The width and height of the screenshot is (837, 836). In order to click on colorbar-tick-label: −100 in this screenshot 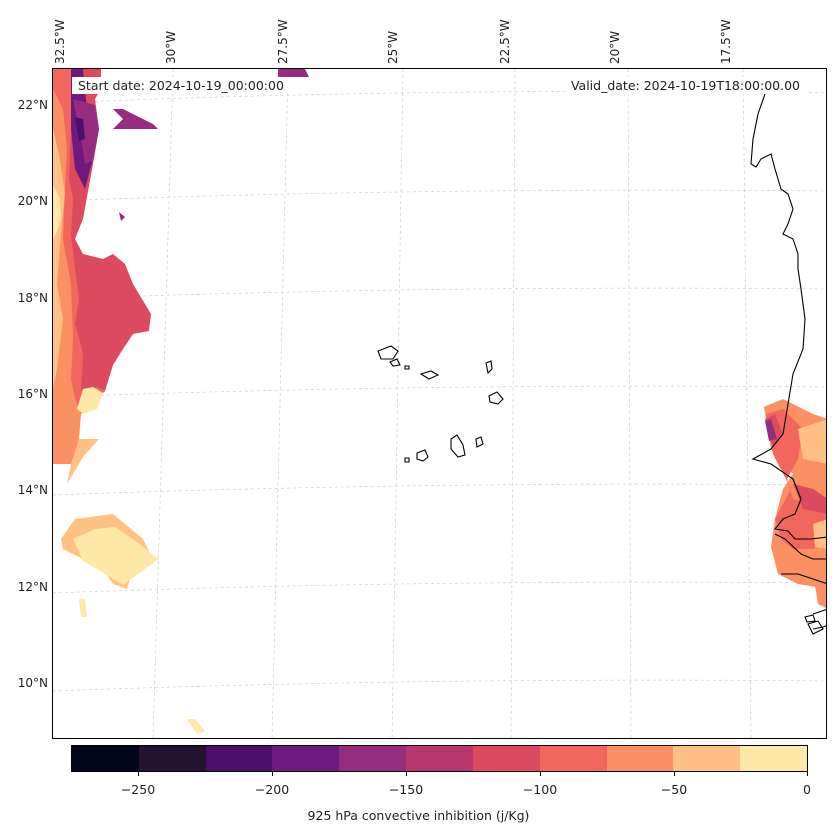, I will do `click(540, 789)`.